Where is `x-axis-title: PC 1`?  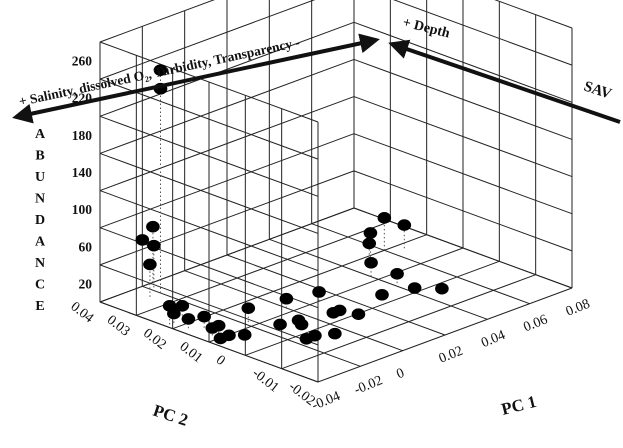 x-axis-title: PC 1 is located at coordinates (518, 405).